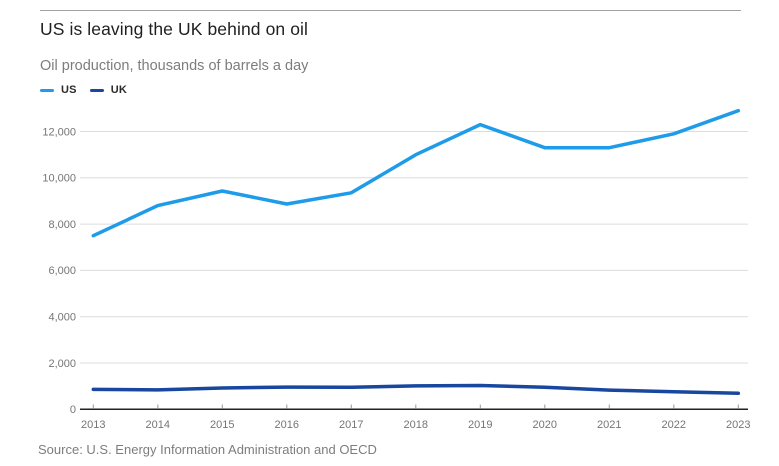  What do you see at coordinates (69, 90) in the screenshot?
I see `legend-label-us: US` at bounding box center [69, 90].